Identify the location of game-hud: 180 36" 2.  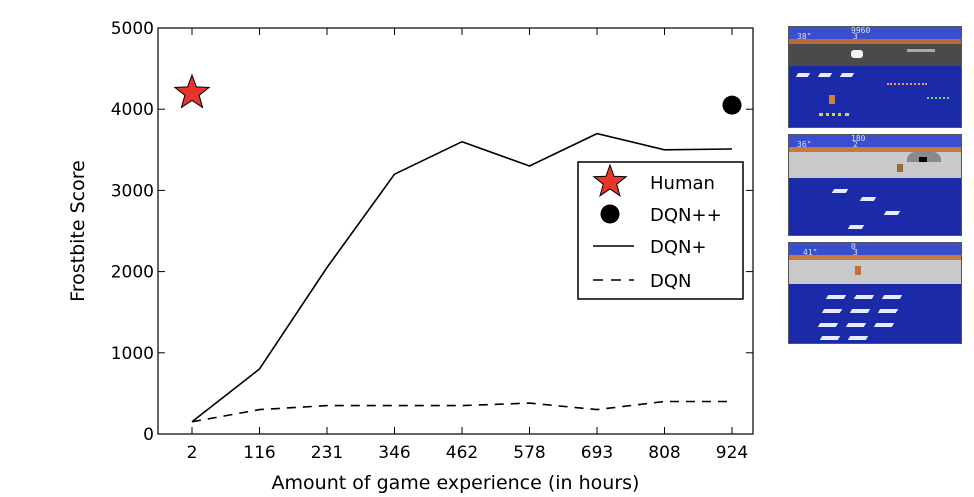
(875, 141).